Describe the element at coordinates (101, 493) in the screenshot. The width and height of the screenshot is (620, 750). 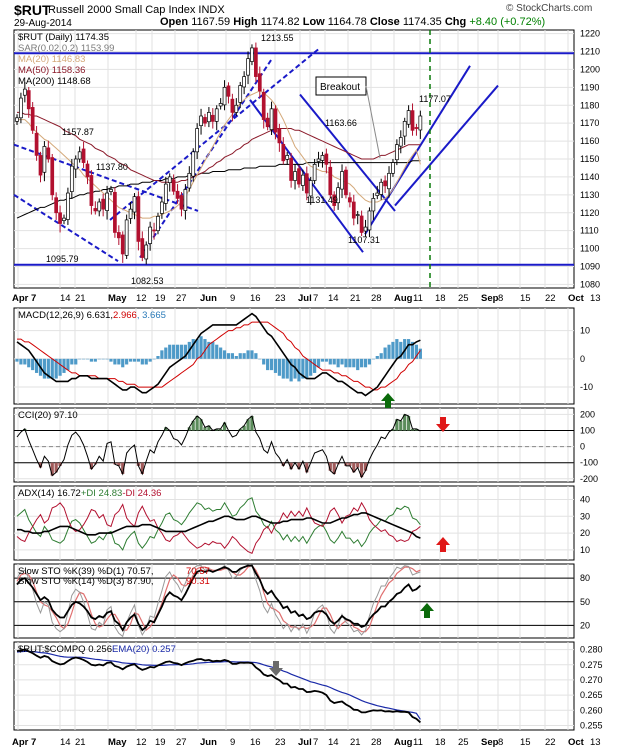
I see `legend-entry: +DI 24.83` at that location.